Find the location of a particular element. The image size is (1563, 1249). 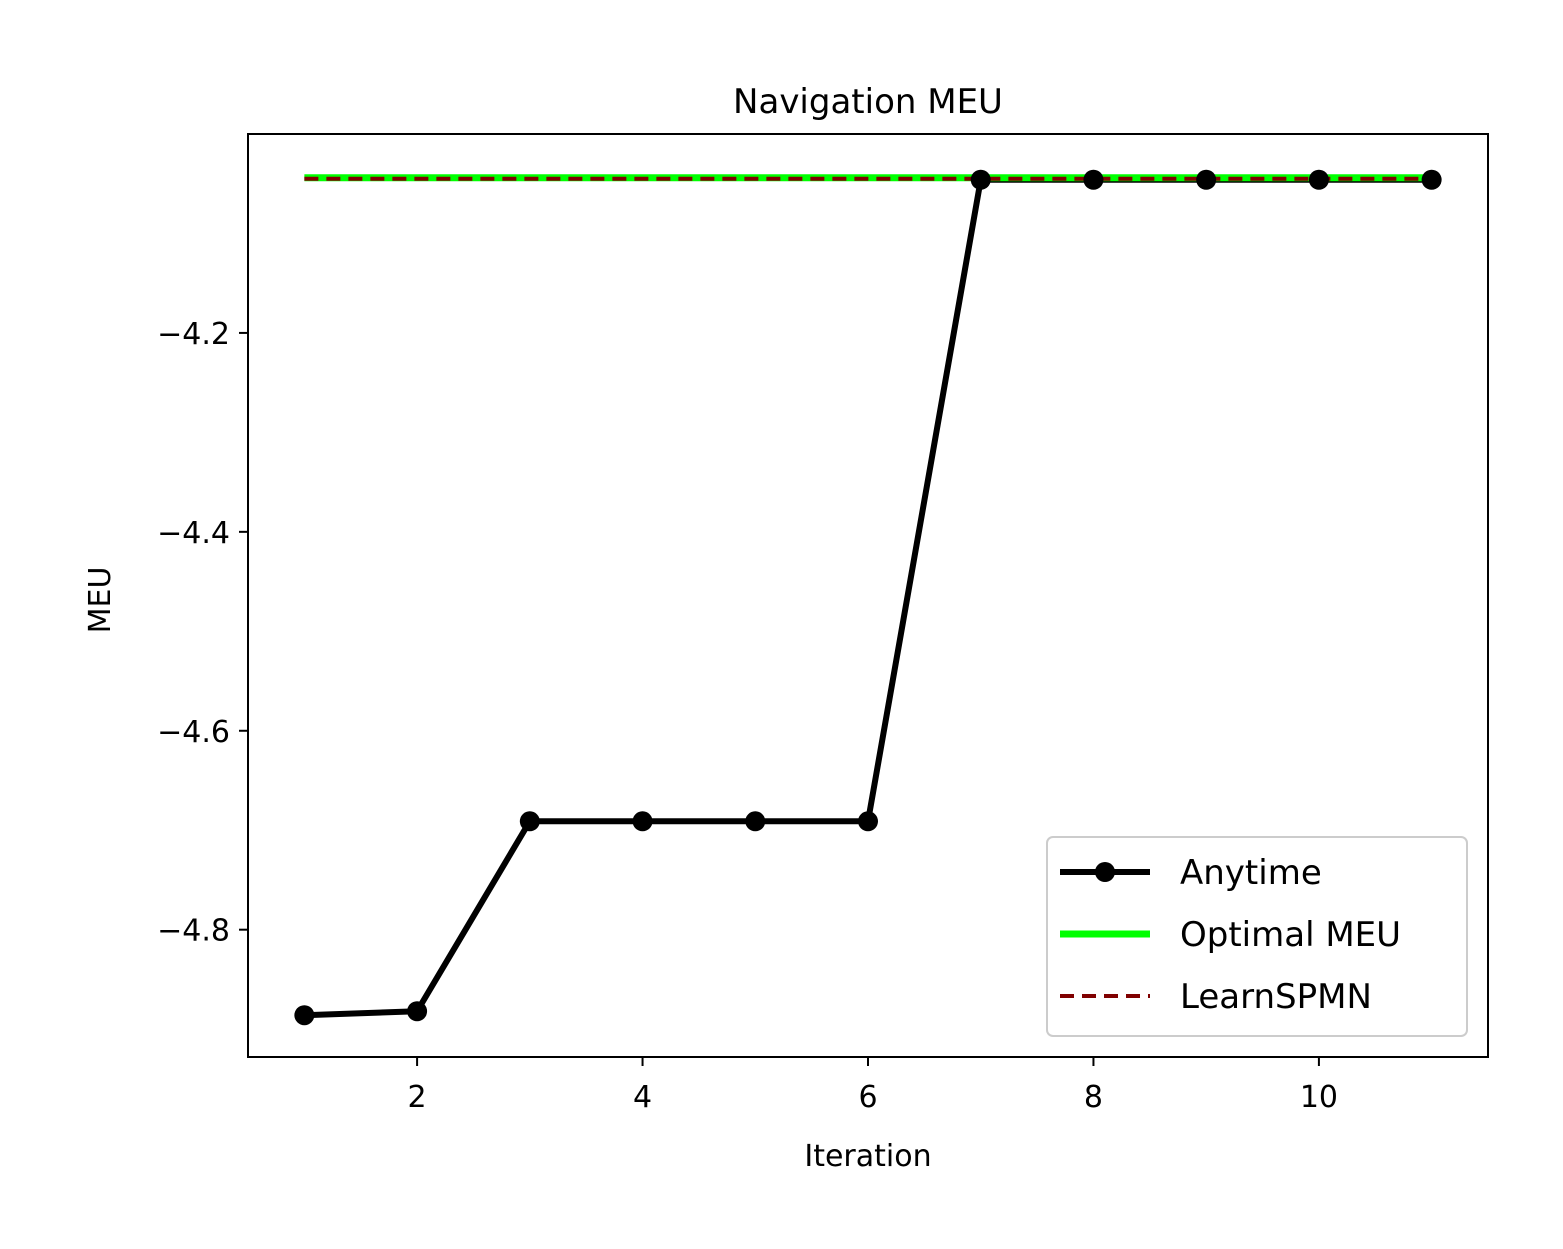

y-tick-label: −4.2 is located at coordinates (193, 334).